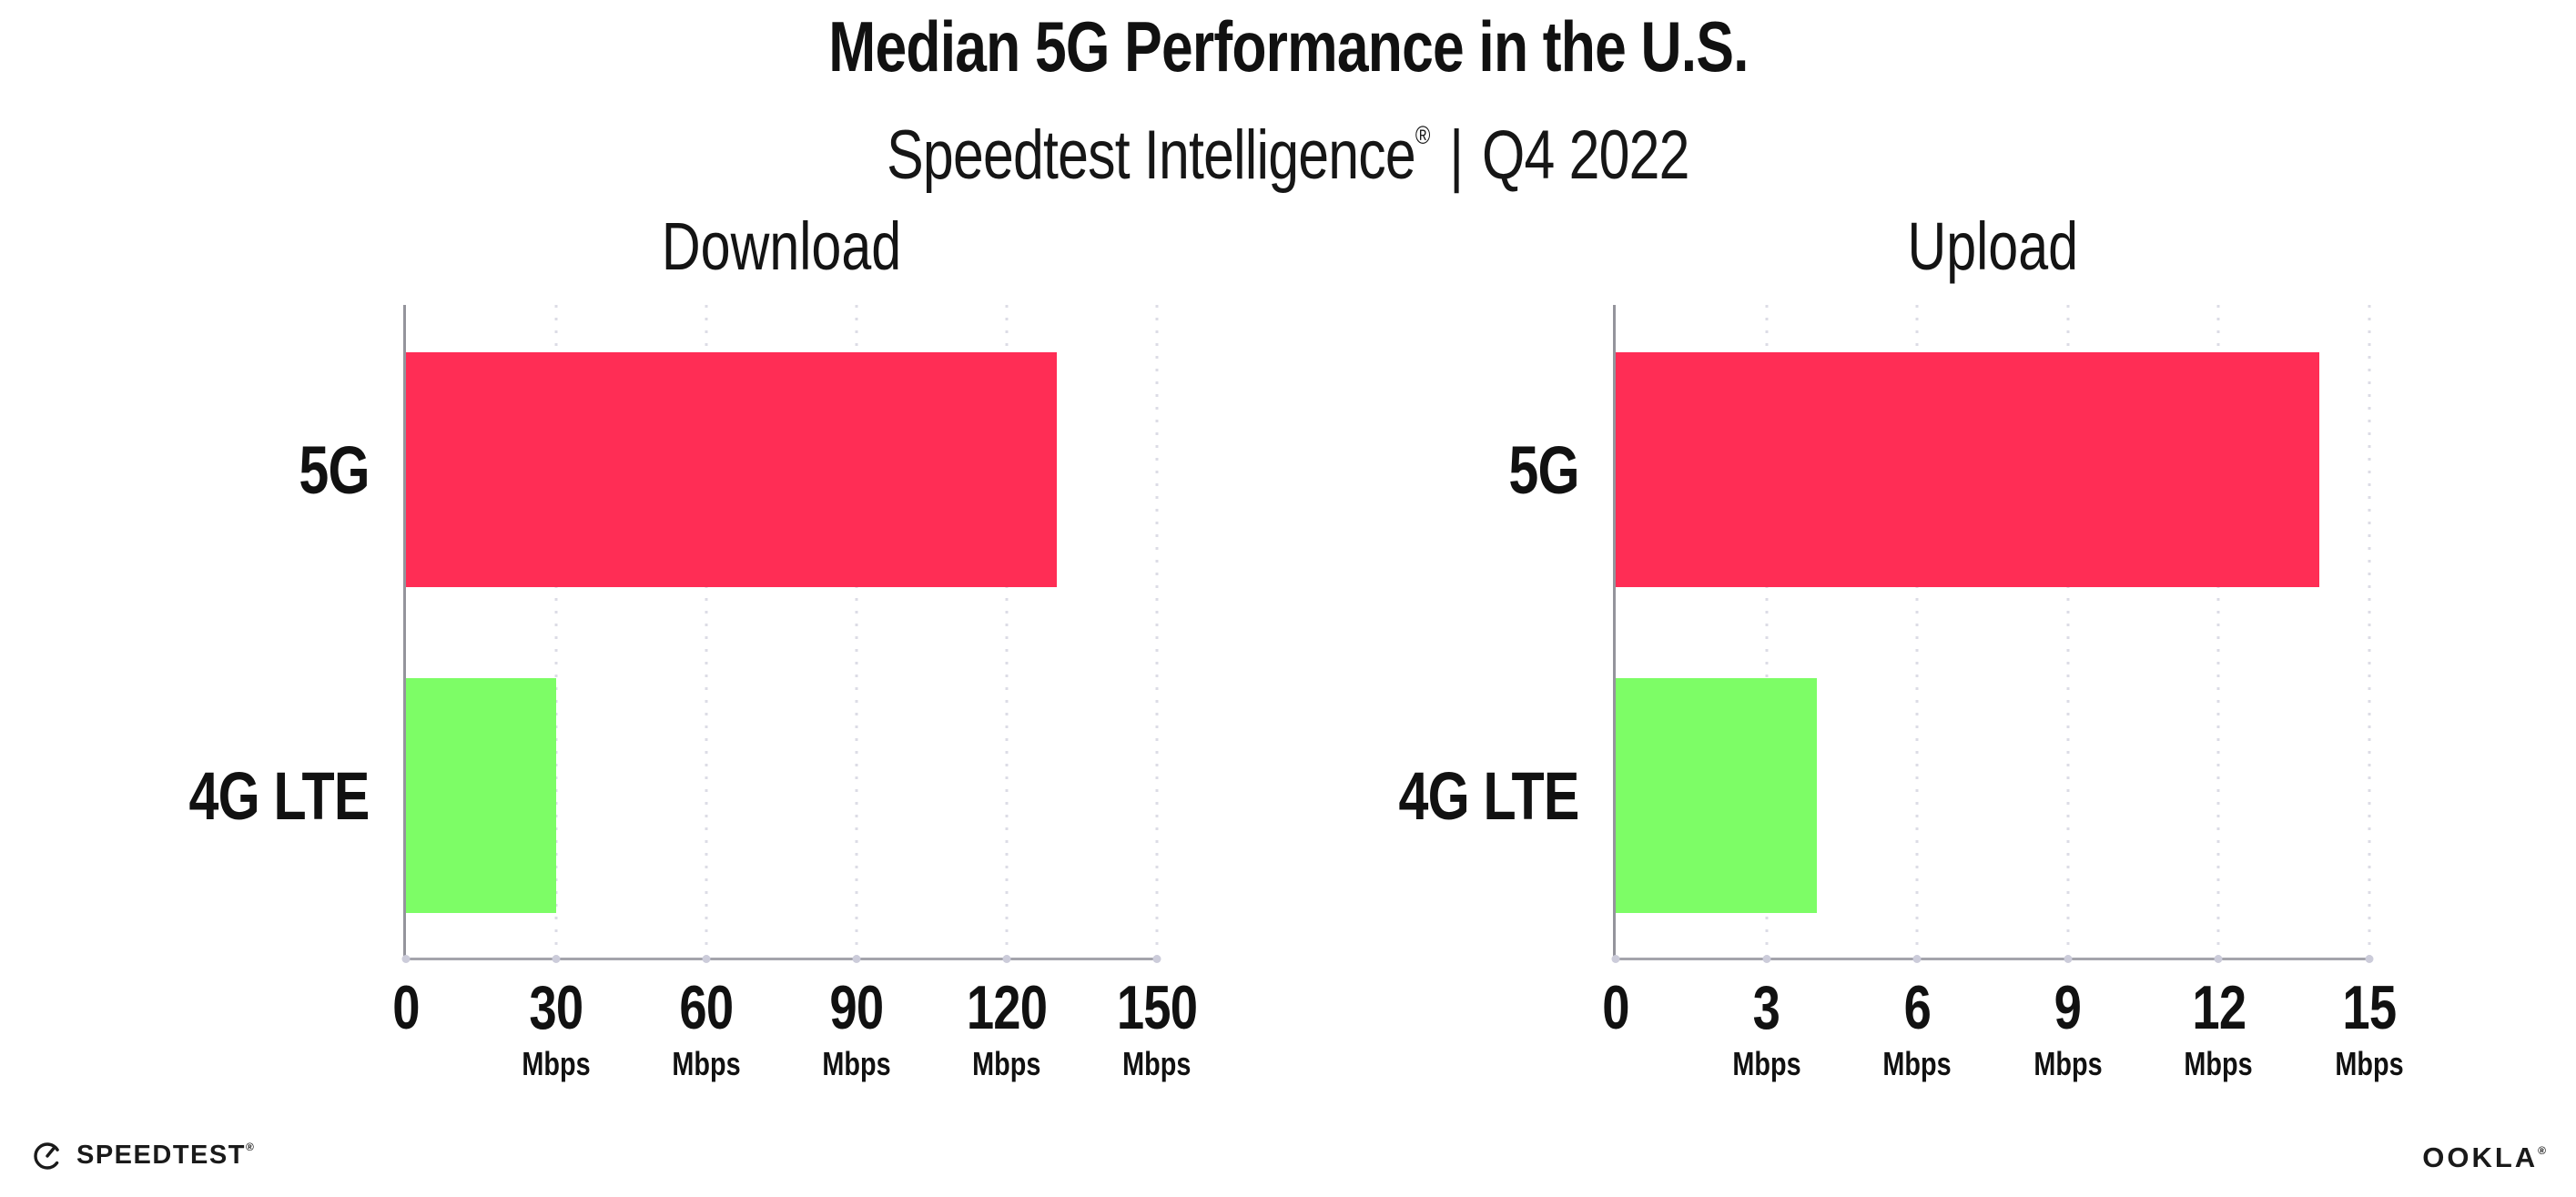  I want to click on ookla-wordmark: OOKLA®, so click(2484, 1157).